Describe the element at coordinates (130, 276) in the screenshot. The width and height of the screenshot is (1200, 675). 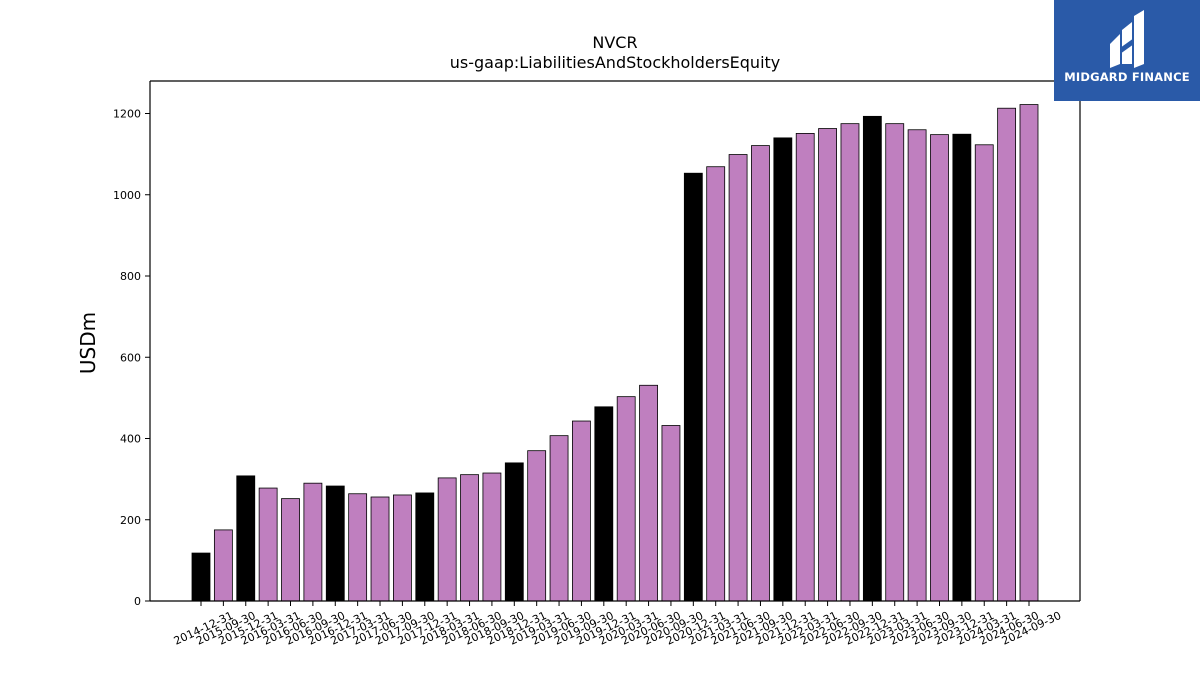
I see `y-tick-label: 800` at that location.